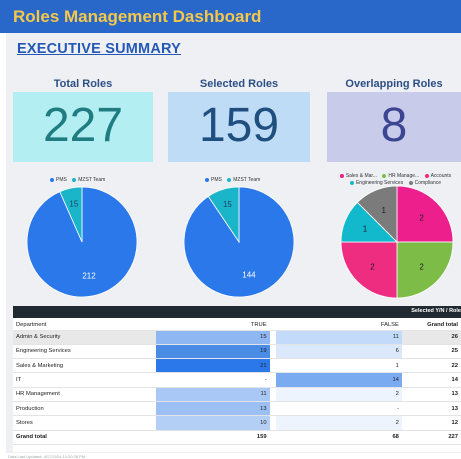 The height and width of the screenshot is (459, 461). What do you see at coordinates (84, 409) in the screenshot?
I see `cell-department: Production` at bounding box center [84, 409].